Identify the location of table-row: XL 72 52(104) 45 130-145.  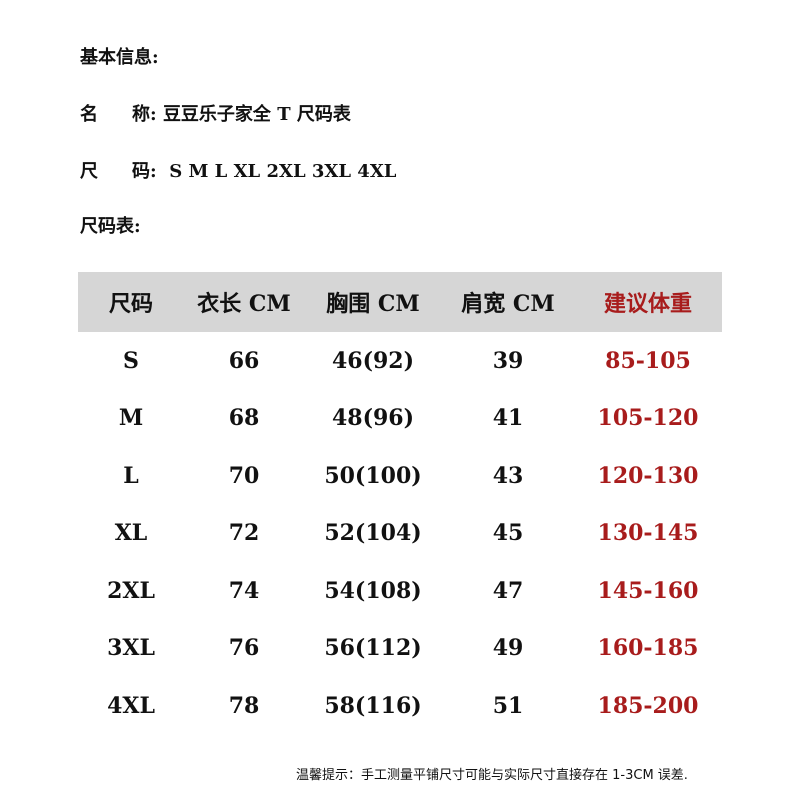
(400, 534).